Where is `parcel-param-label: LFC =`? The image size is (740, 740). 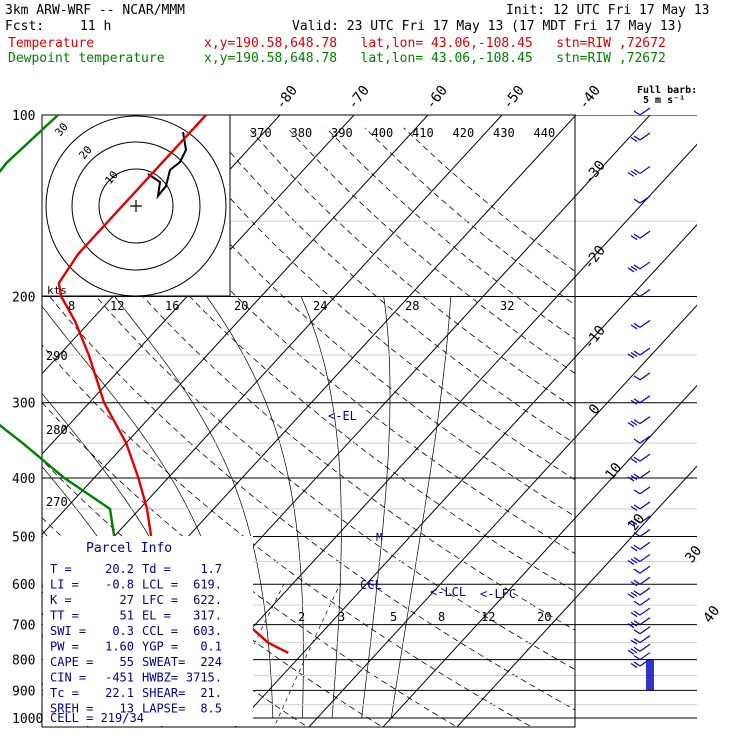
parcel-param-label: LFC = is located at coordinates (160, 600).